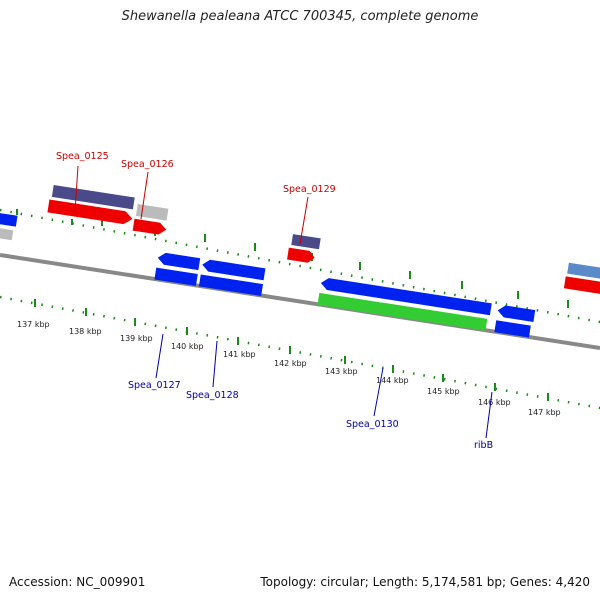 This screenshot has height=600, width=600. What do you see at coordinates (378, 392) in the screenshot?
I see `leader-line-spea0130` at bounding box center [378, 392].